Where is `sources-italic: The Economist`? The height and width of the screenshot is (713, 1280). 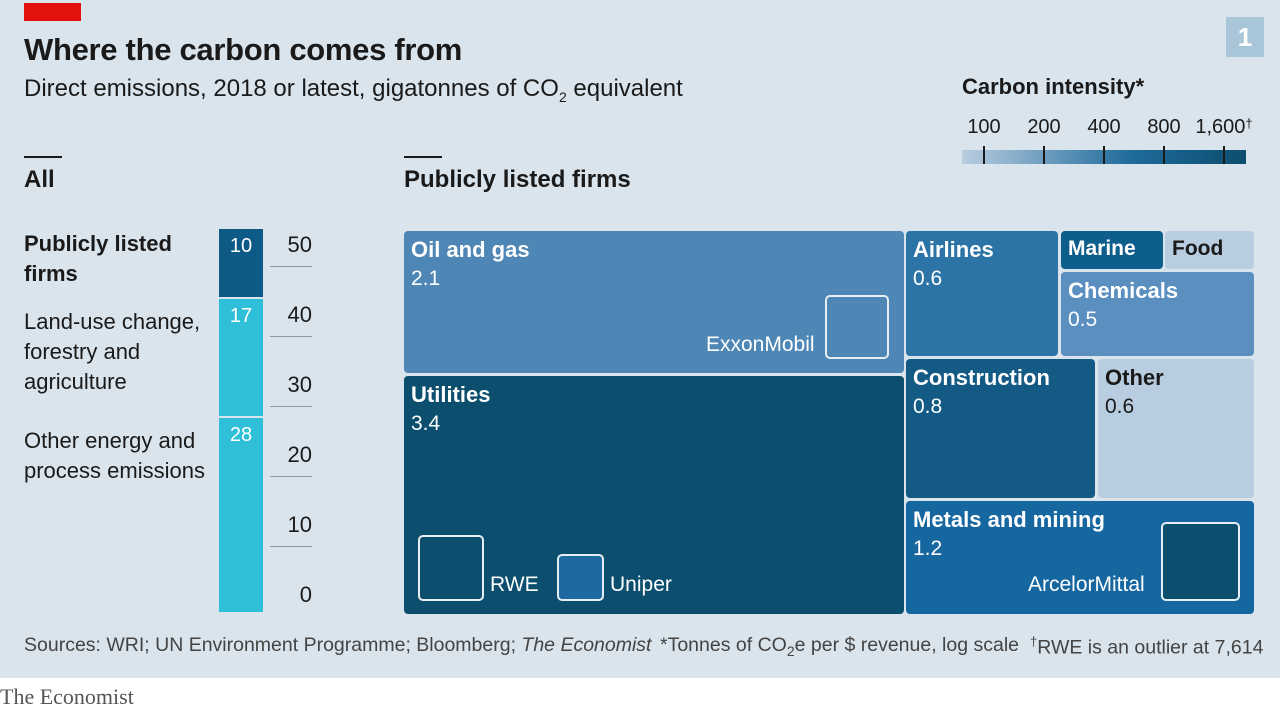
sources-italic: The Economist is located at coordinates (586, 645).